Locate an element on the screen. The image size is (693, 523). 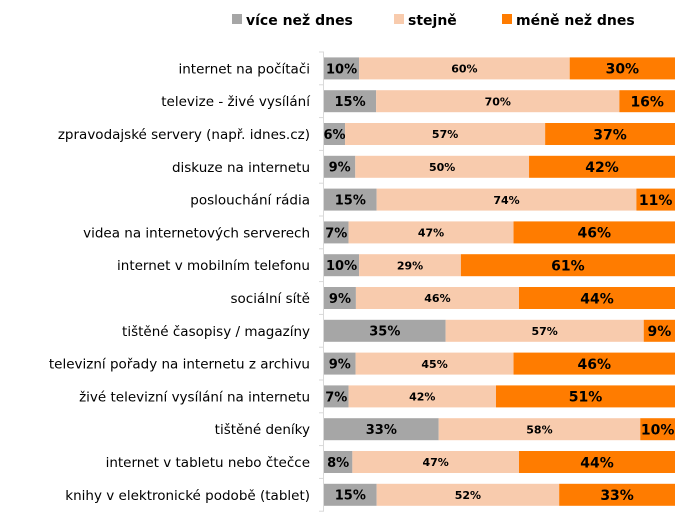
data-label: 58% is located at coordinates (539, 429).